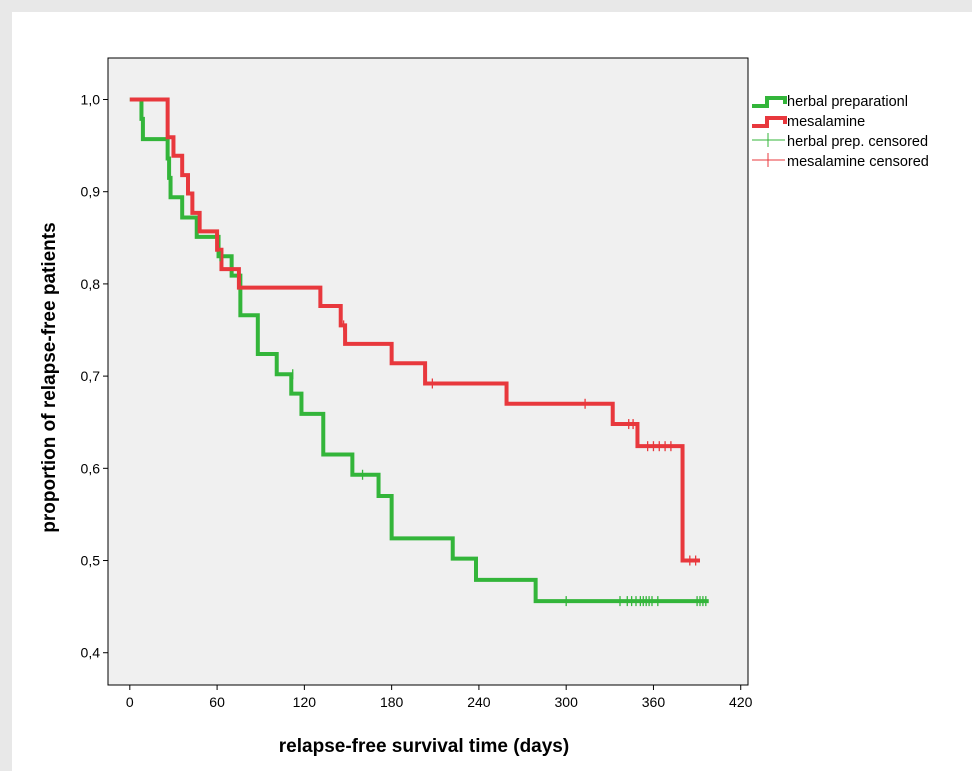  Describe the element at coordinates (91, 561) in the screenshot. I see `y-tick-label: 0,5` at that location.